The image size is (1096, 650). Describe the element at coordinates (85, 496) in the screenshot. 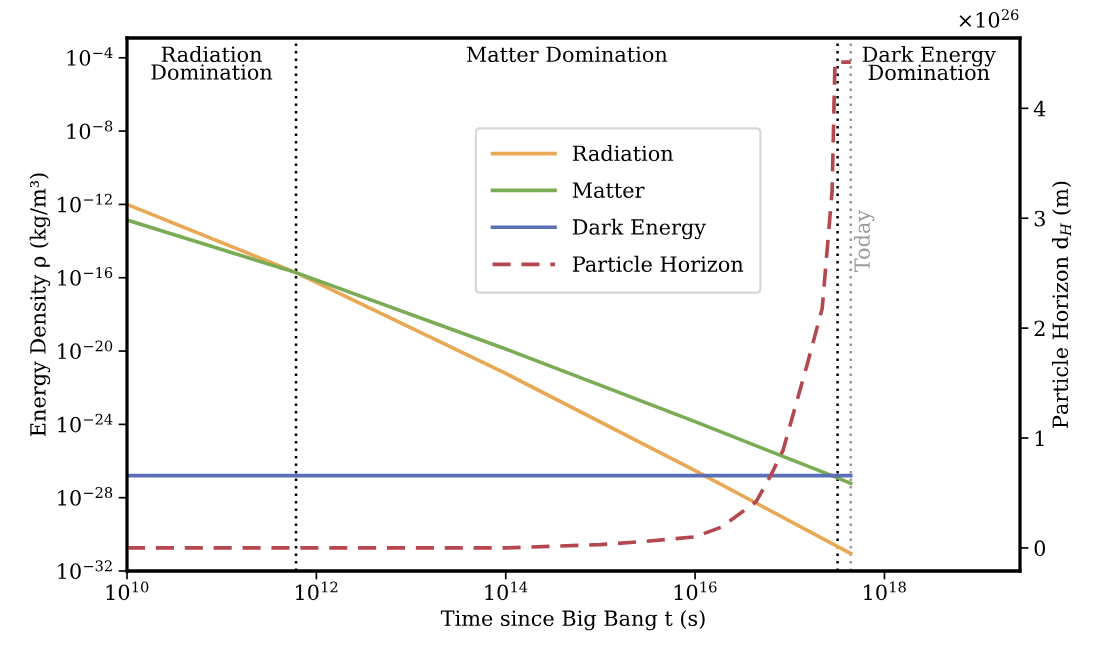

I see `y-tick-label: 10$^{−28}$` at that location.